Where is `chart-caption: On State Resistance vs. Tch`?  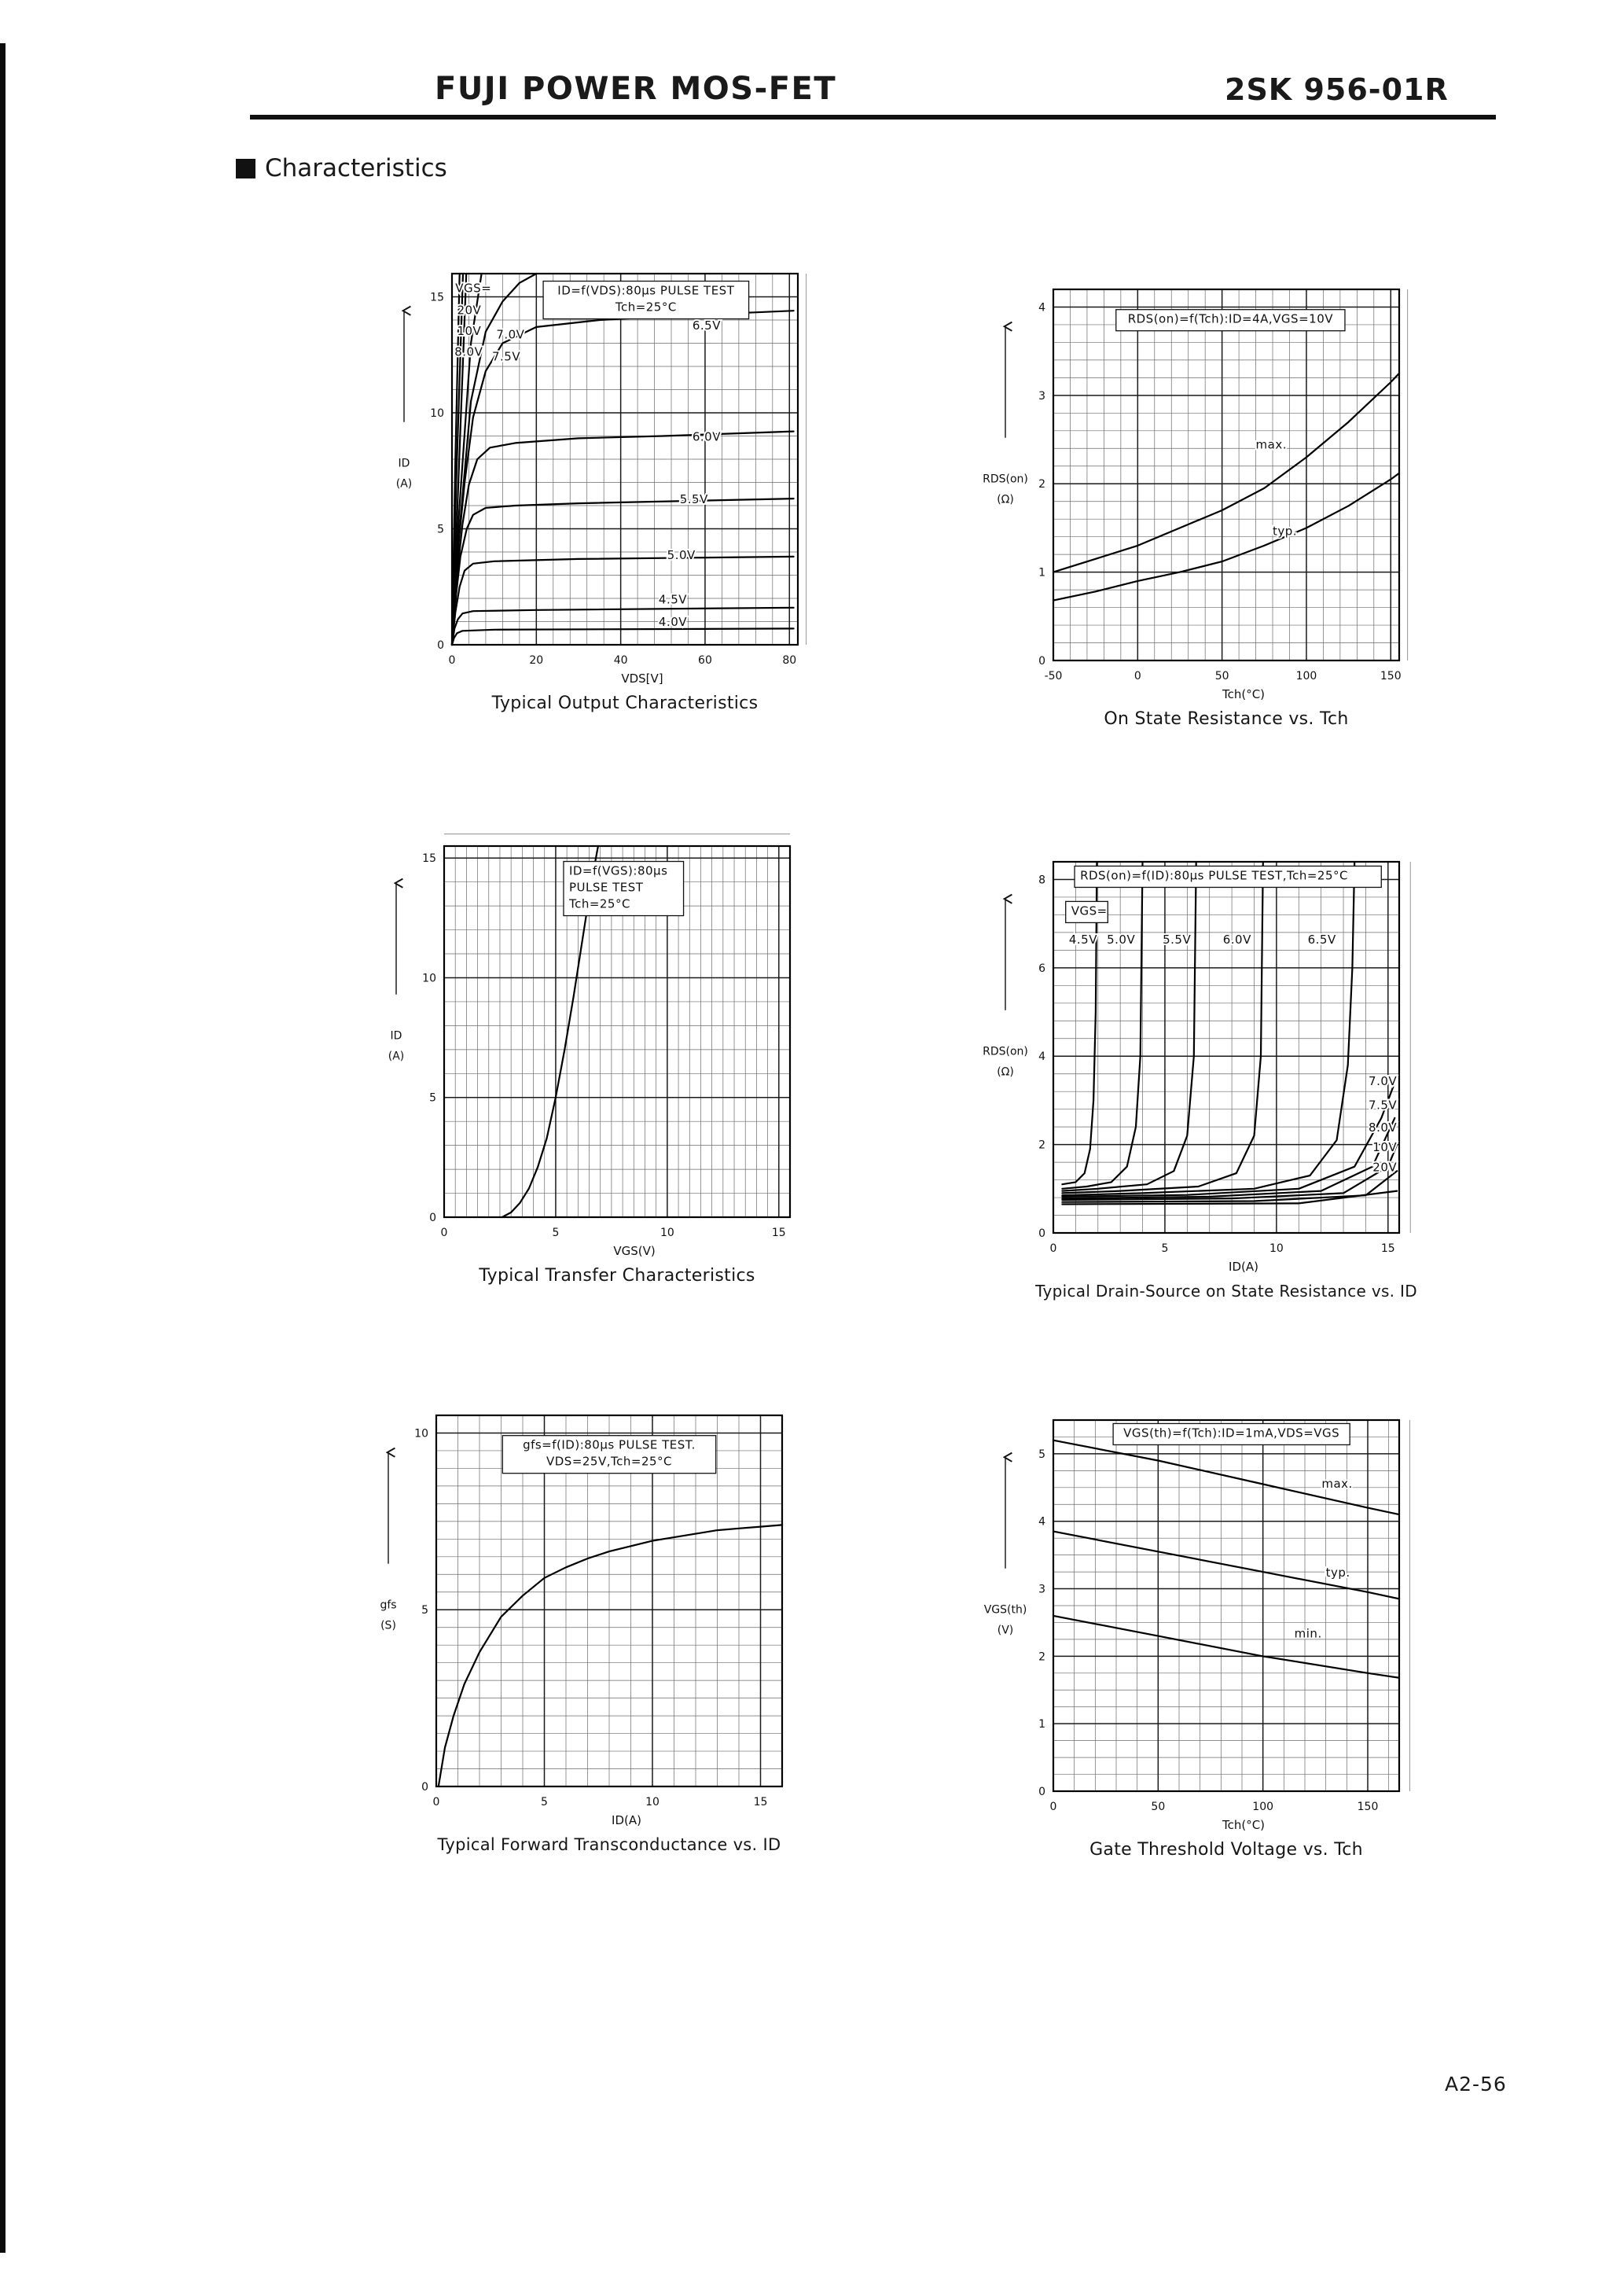
chart-caption: On State Resistance vs. Tch is located at coordinates (1226, 719).